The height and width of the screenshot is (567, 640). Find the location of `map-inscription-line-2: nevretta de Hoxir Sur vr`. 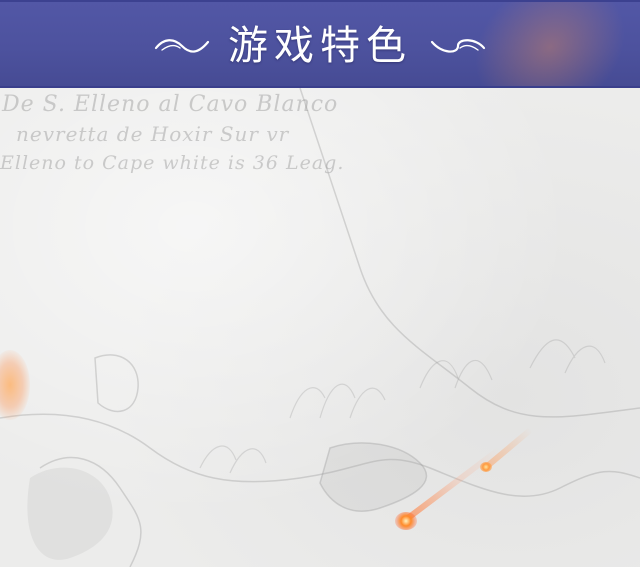

map-inscription-line-2: nevretta de Hoxir Sur vr is located at coordinates (153, 134).